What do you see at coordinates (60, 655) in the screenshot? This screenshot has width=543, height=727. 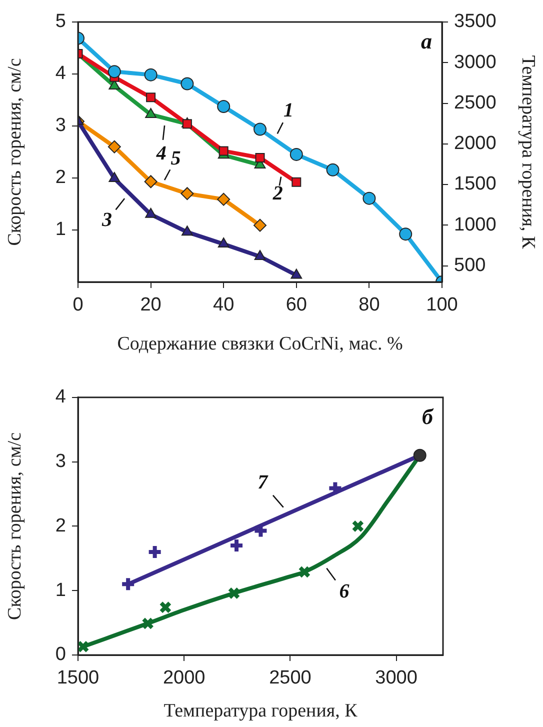 I see `y-tick-label: 0` at bounding box center [60, 655].